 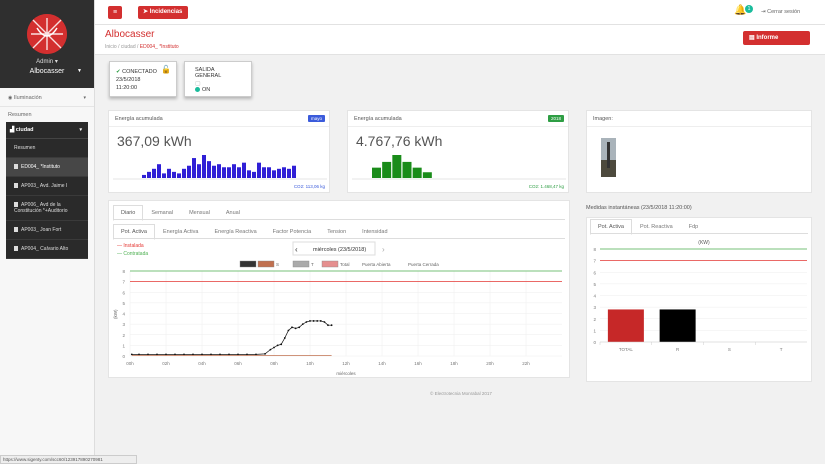 What do you see at coordinates (128, 80) in the screenshot?
I see `connection-date: 23/5/2018` at bounding box center [128, 80].